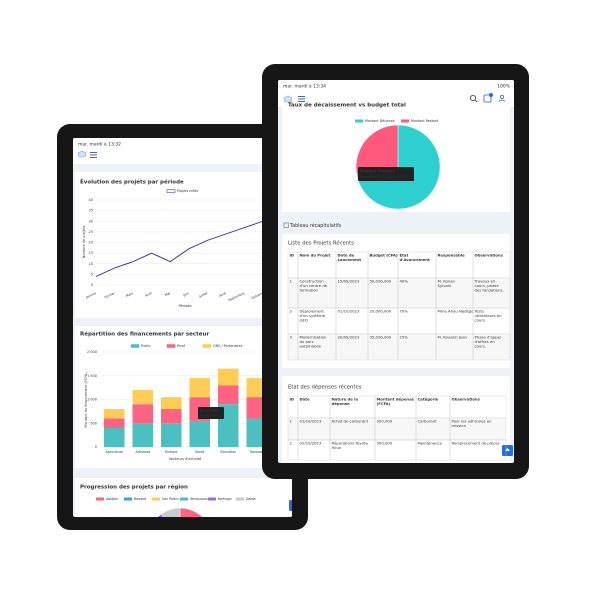 This screenshot has width=589, height=589. What do you see at coordinates (473, 99) in the screenshot?
I see `search-button` at bounding box center [473, 99].